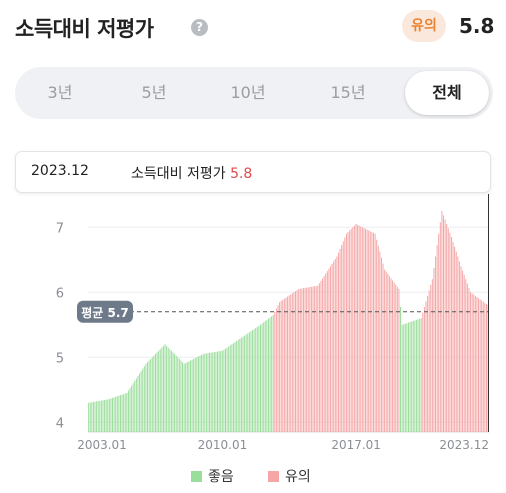  Describe the element at coordinates (84, 29) in the screenshot. I see `page-title: 소득대비 저평가` at that location.